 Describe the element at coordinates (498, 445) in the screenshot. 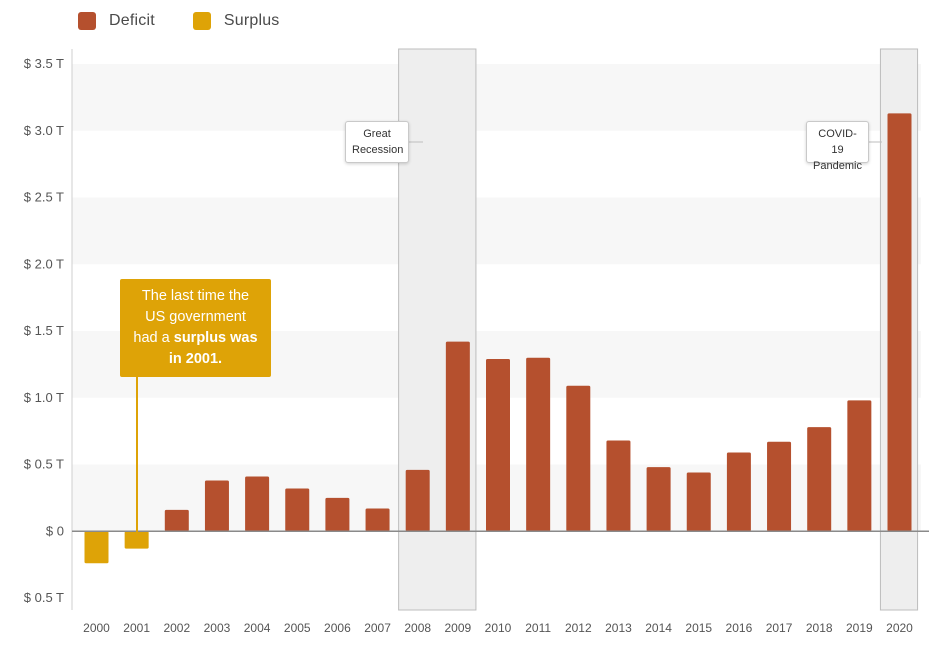

I see `bar-deficit-2010` at that location.